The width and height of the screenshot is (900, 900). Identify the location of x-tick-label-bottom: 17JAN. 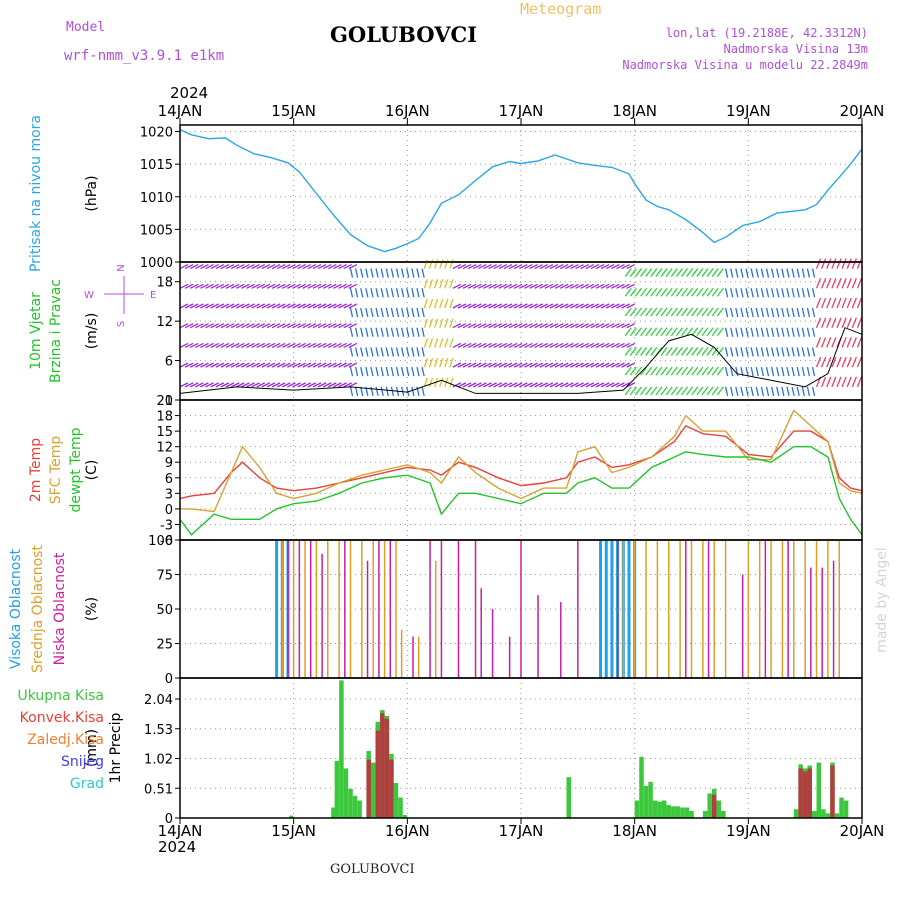
(521, 831).